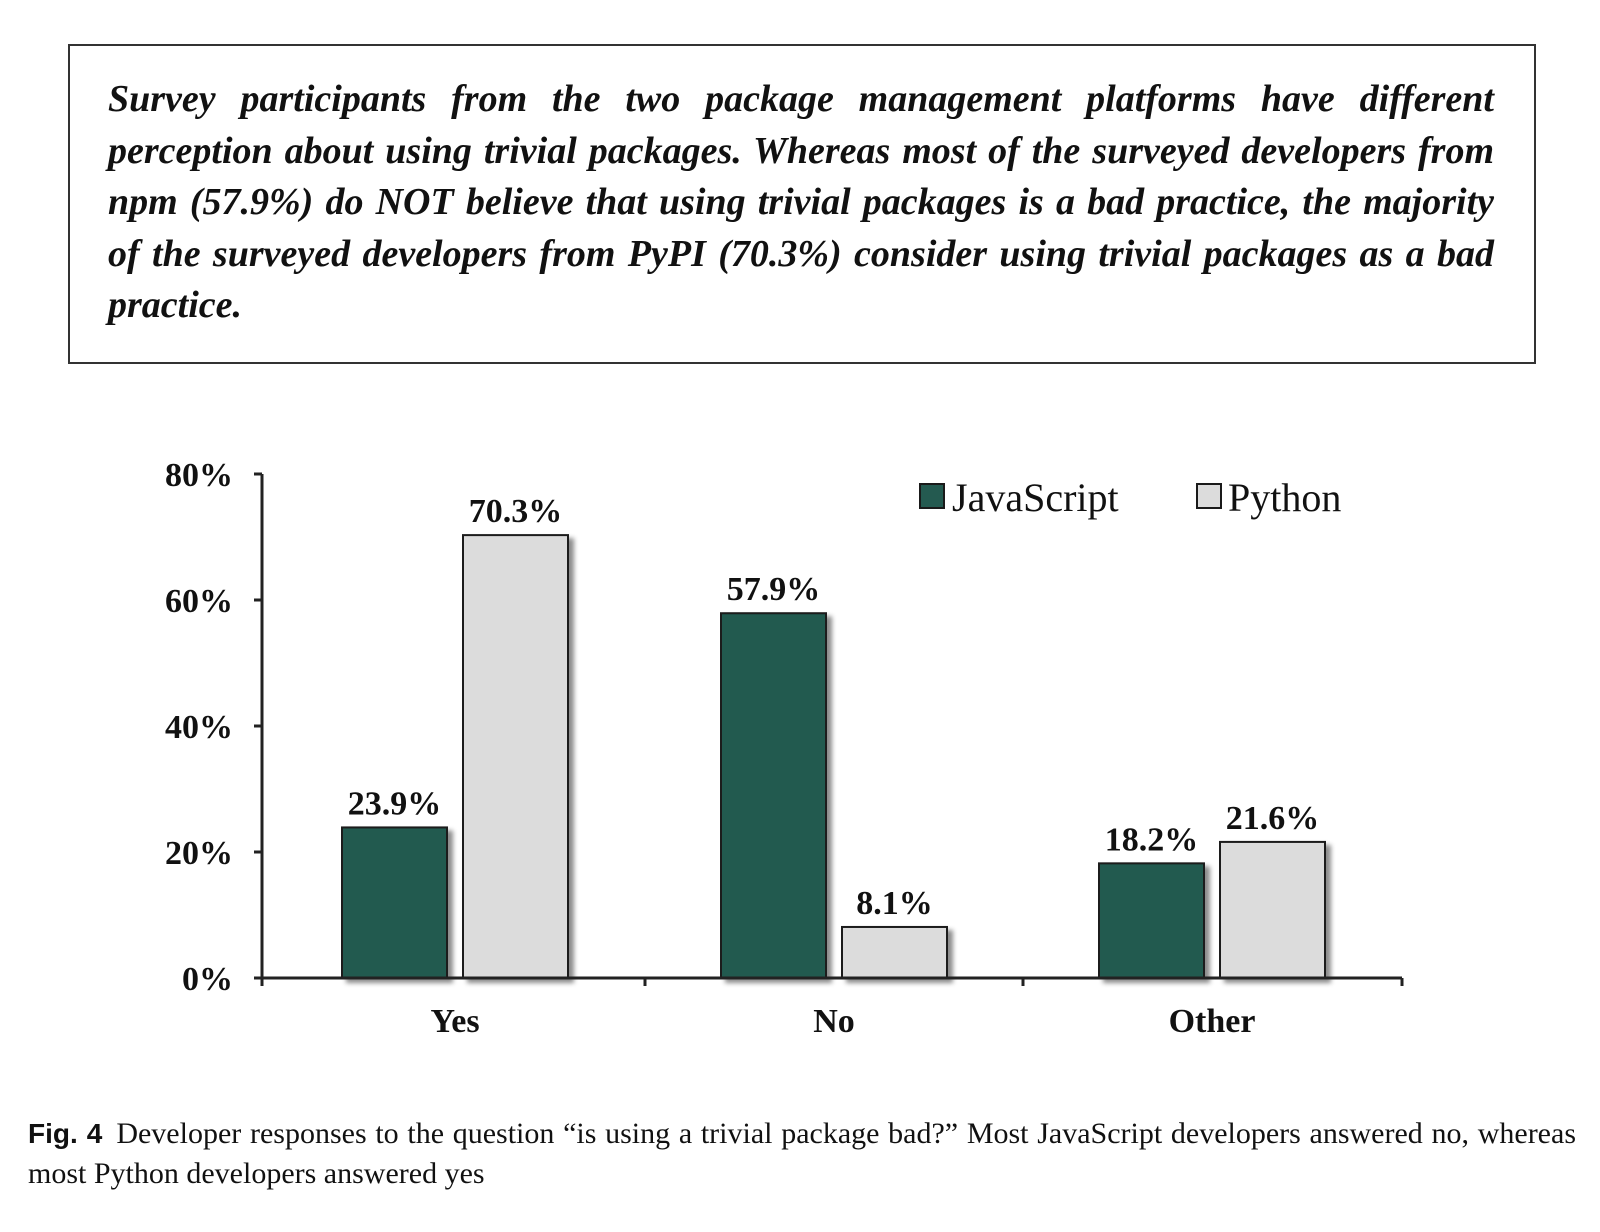 The image size is (1600, 1232). I want to click on y-tick-label: 80%, so click(199, 475).